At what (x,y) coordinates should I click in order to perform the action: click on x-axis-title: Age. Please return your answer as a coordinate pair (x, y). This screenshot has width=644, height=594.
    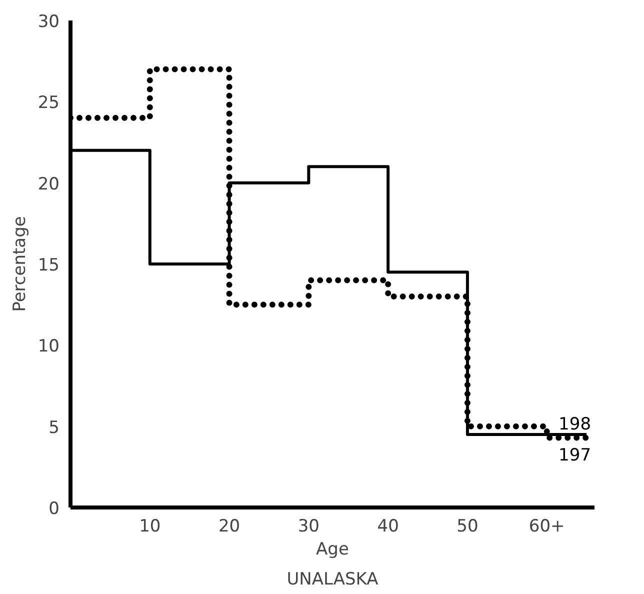
    Looking at the image, I should click on (332, 550).